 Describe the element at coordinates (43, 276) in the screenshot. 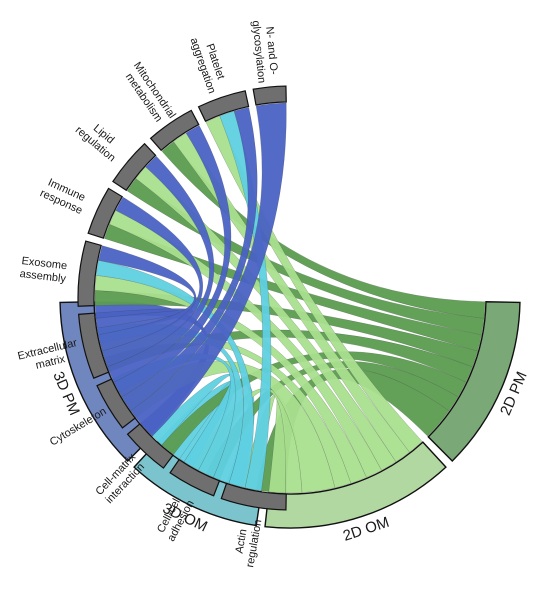

I see `category-label-line: assembly` at that location.